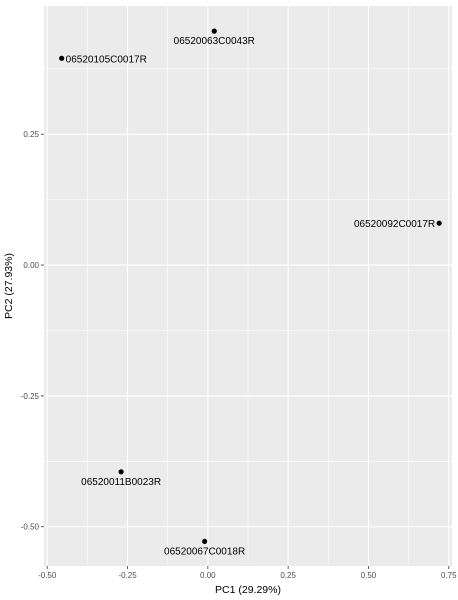 This screenshot has width=458, height=600. Describe the element at coordinates (208, 575) in the screenshot. I see `x-tick-label: 0.00` at that location.